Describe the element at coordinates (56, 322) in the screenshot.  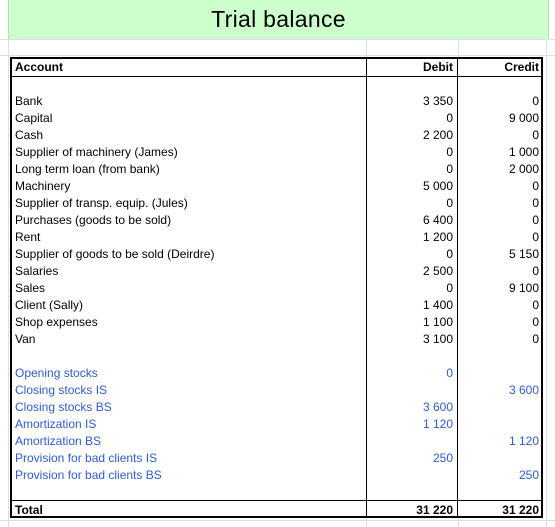
I see `row-account: Shop expenses` at that location.